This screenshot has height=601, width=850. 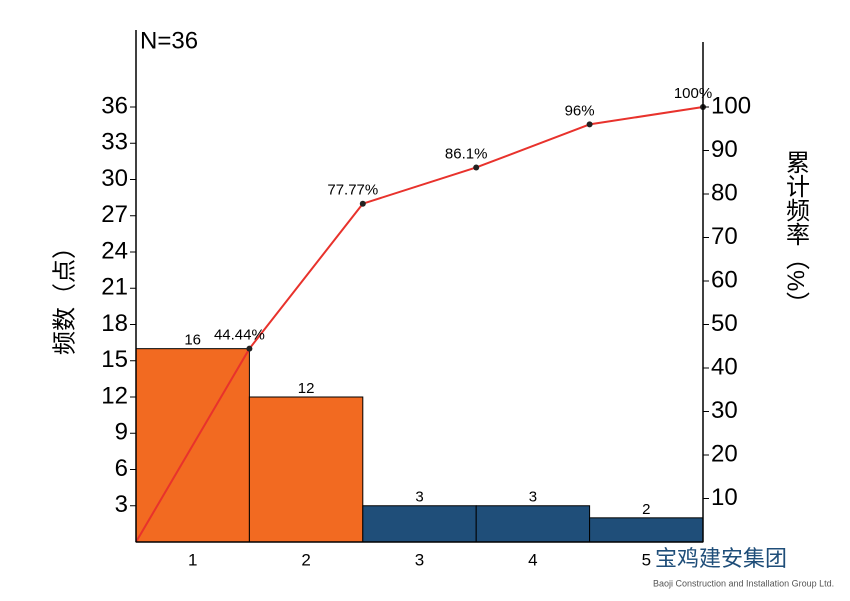 What do you see at coordinates (419, 559) in the screenshot?
I see `x-tick-label: 3` at bounding box center [419, 559].